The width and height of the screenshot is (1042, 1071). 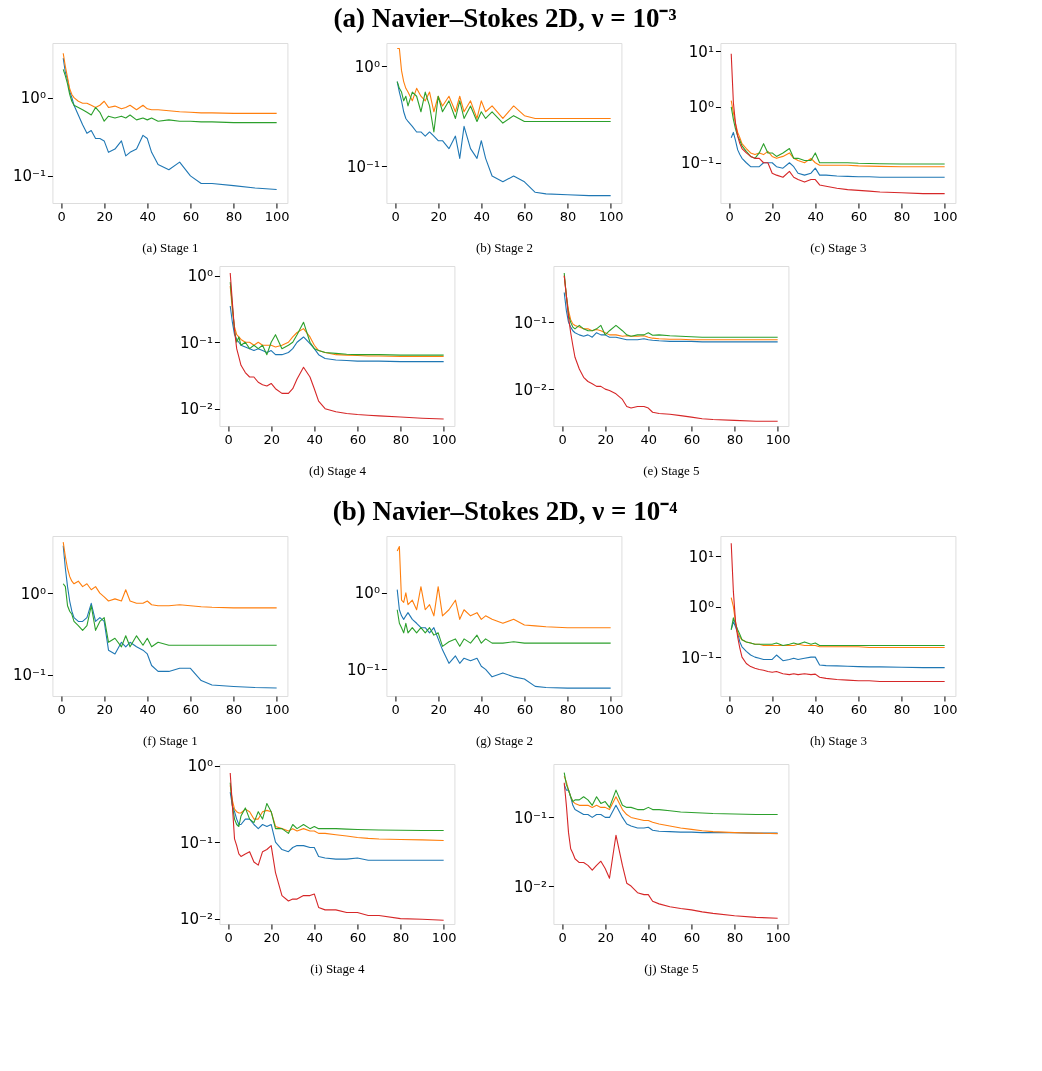 What do you see at coordinates (337, 470) in the screenshot?
I see `x-axis-title: (d) Stage 4` at bounding box center [337, 470].